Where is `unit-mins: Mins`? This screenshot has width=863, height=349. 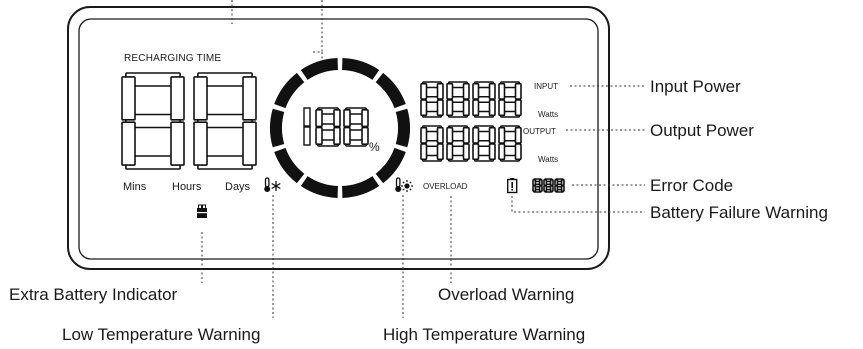 unit-mins: Mins is located at coordinates (135, 187).